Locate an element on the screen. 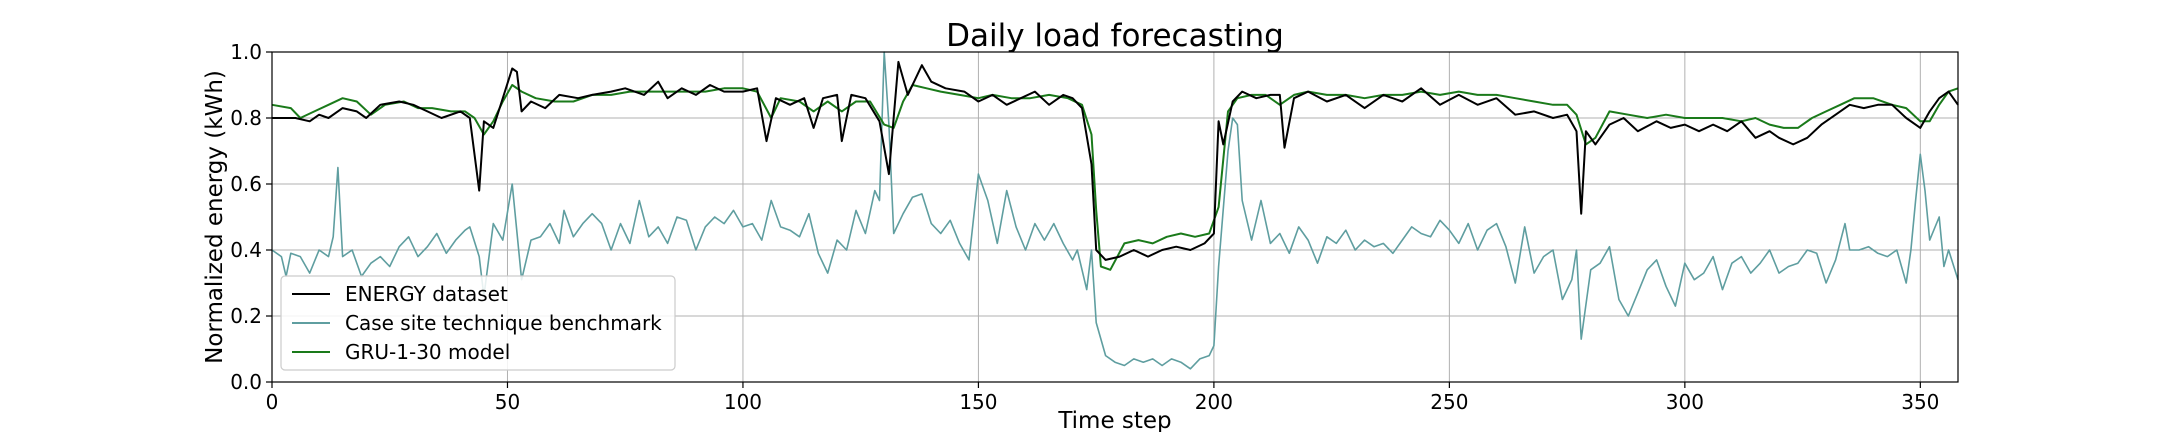  y-axis-label: Normalized energy (kWh) is located at coordinates (215, 217).